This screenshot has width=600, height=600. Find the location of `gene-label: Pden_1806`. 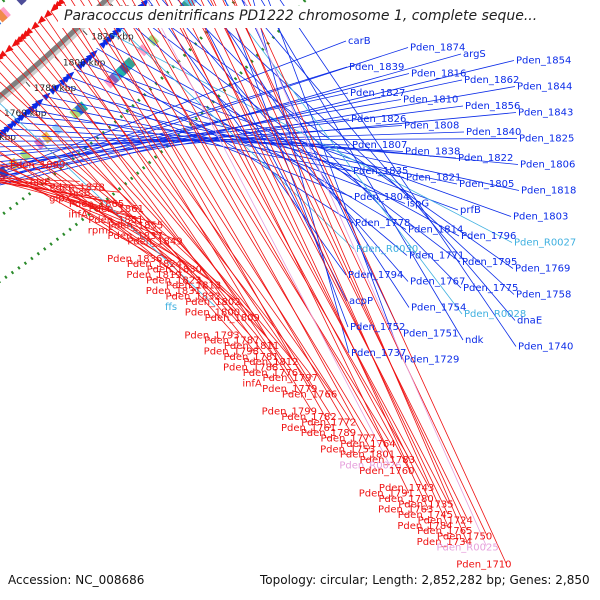

gene-label: Pden_1806 is located at coordinates (547, 165).